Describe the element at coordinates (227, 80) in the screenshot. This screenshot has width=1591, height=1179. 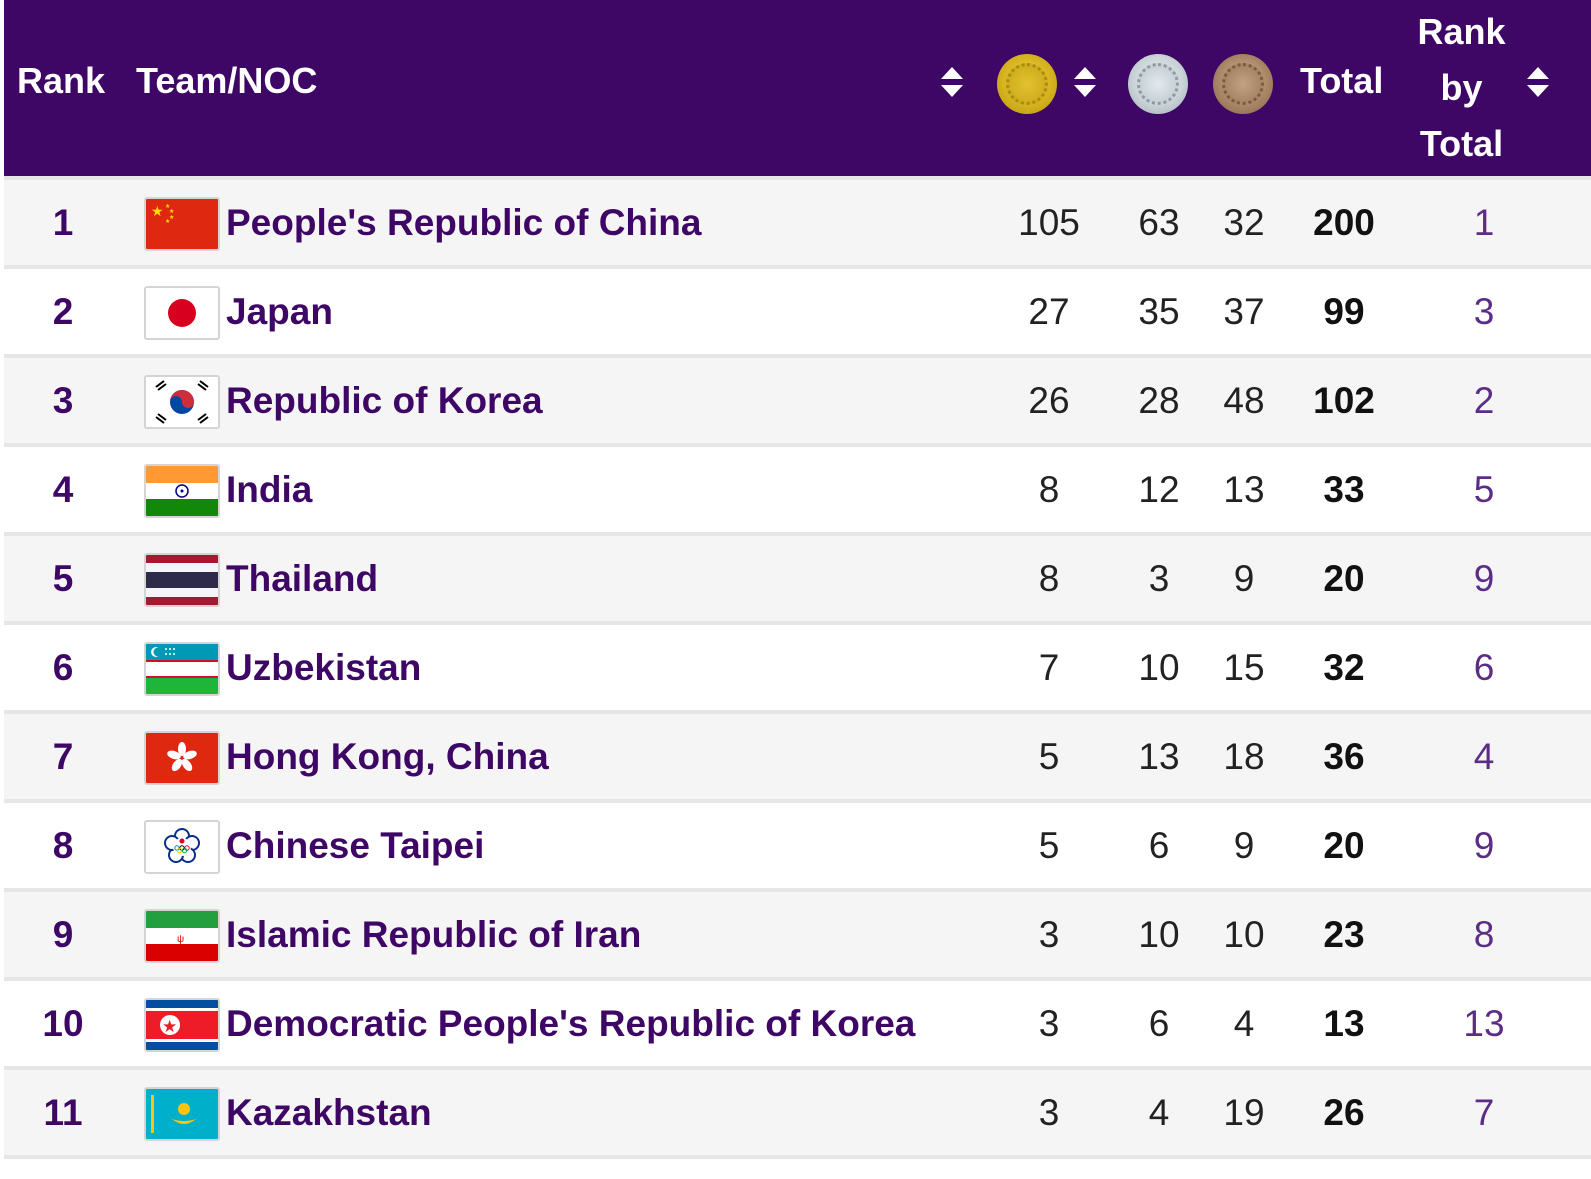
I see `team-column-header: Team/NOC` at that location.